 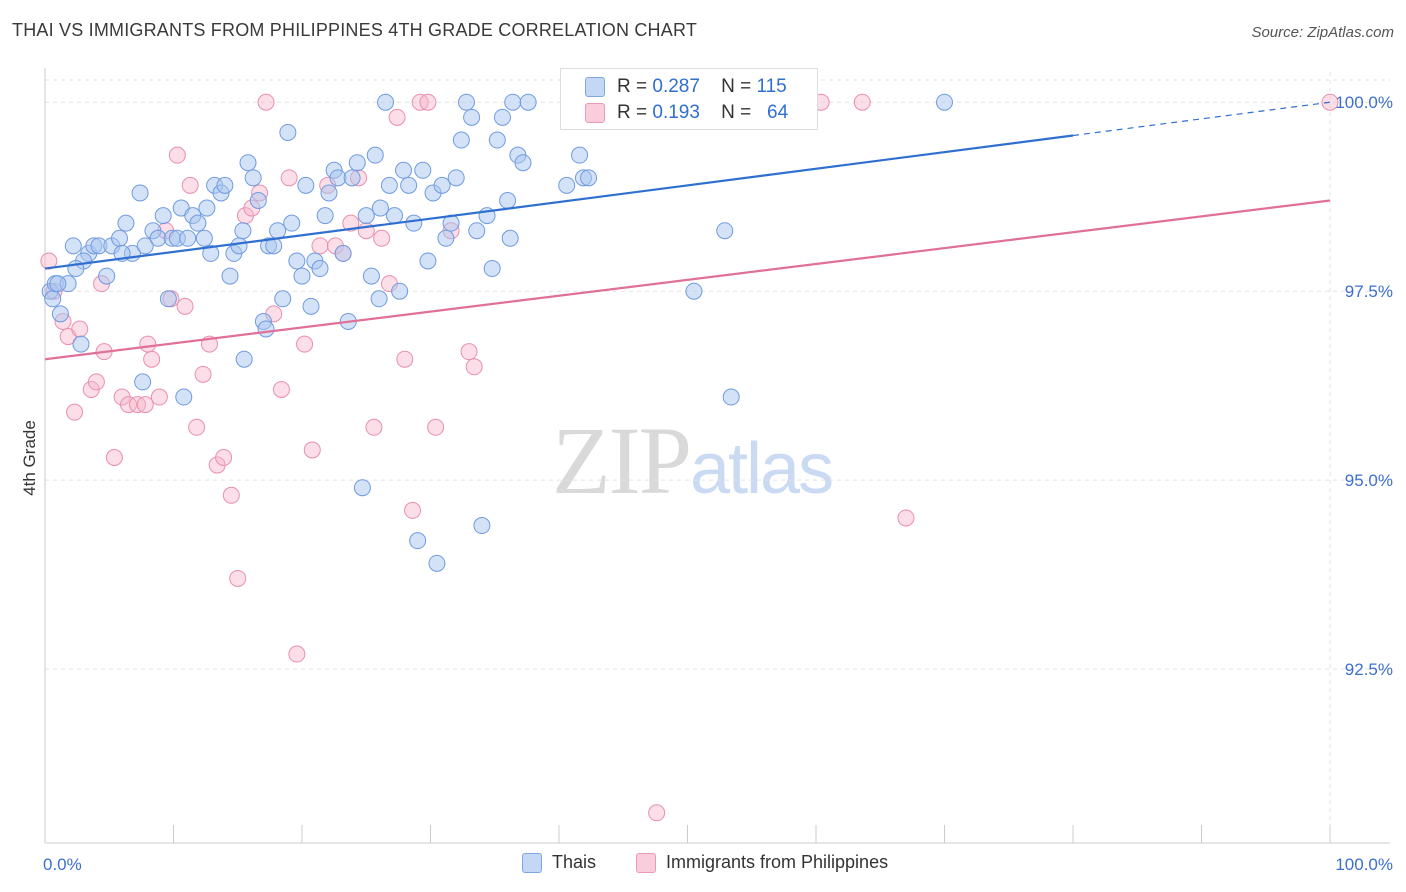 I want to click on legend-r-value: 0.193, so click(x=676, y=112).